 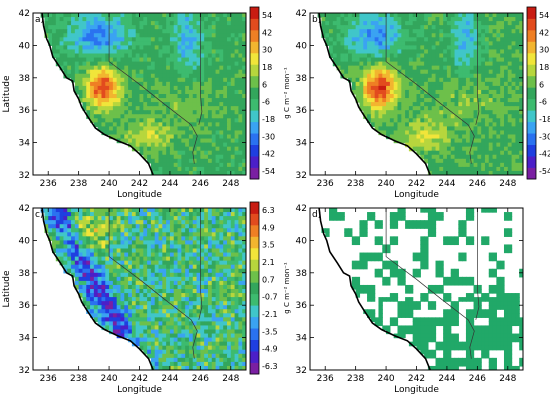 I want to click on colorbar-tick-label: 0.7, so click(x=268, y=279).